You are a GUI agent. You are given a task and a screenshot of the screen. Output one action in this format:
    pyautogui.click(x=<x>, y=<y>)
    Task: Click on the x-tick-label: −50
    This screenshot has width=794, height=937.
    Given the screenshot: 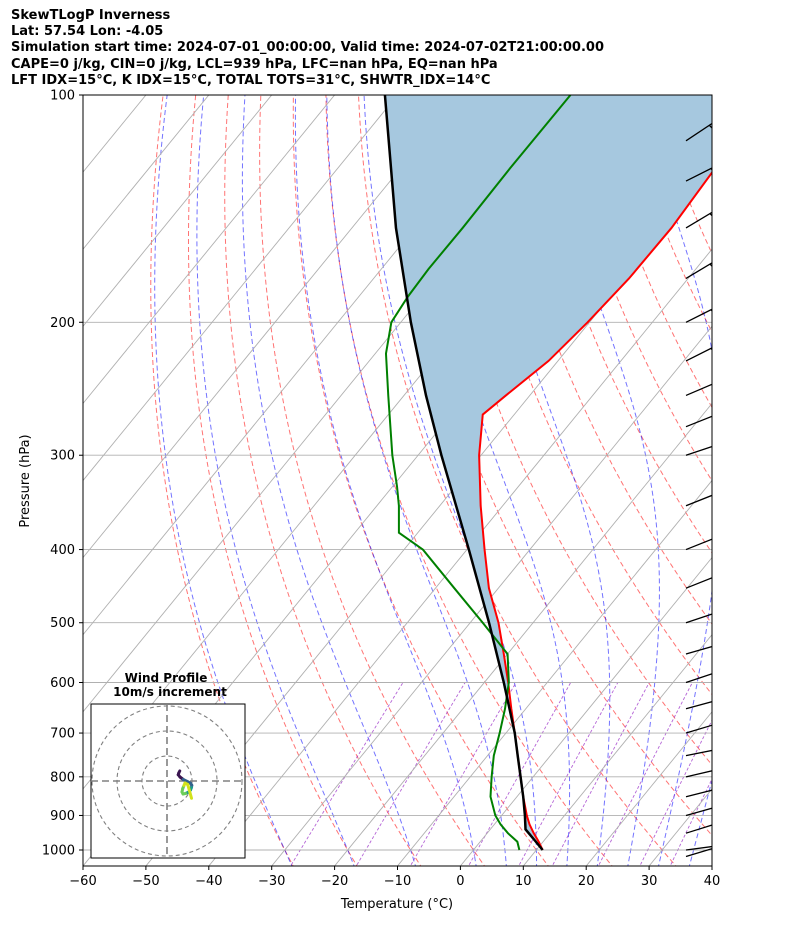 What is the action you would take?
    pyautogui.click(x=145, y=881)
    